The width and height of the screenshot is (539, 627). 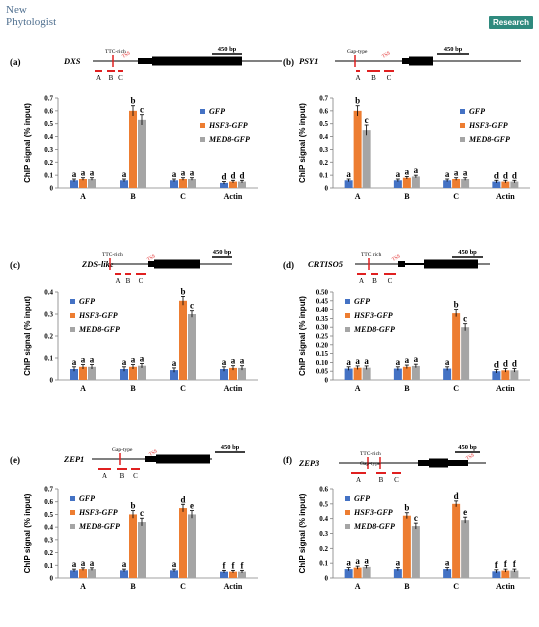 What do you see at coordinates (145, 61) in the screenshot?
I see `gene-utr-box` at bounding box center [145, 61].